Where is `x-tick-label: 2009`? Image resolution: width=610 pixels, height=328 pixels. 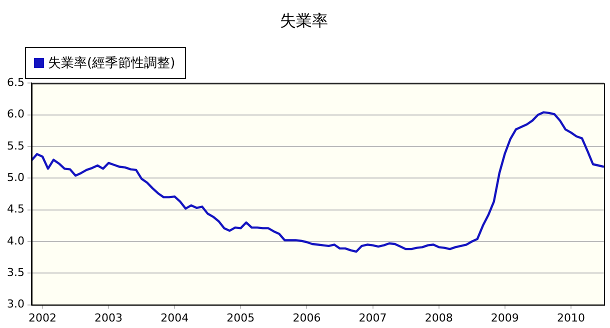 x-tick-label: 2009 is located at coordinates (504, 317).